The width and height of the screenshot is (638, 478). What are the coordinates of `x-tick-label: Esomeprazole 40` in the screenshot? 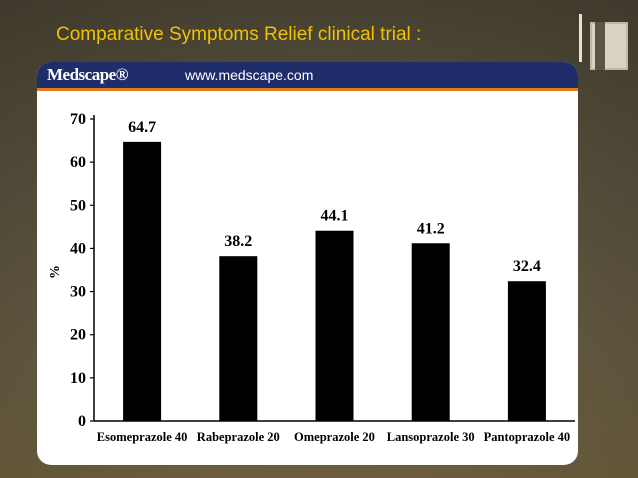 It's located at (142, 437).